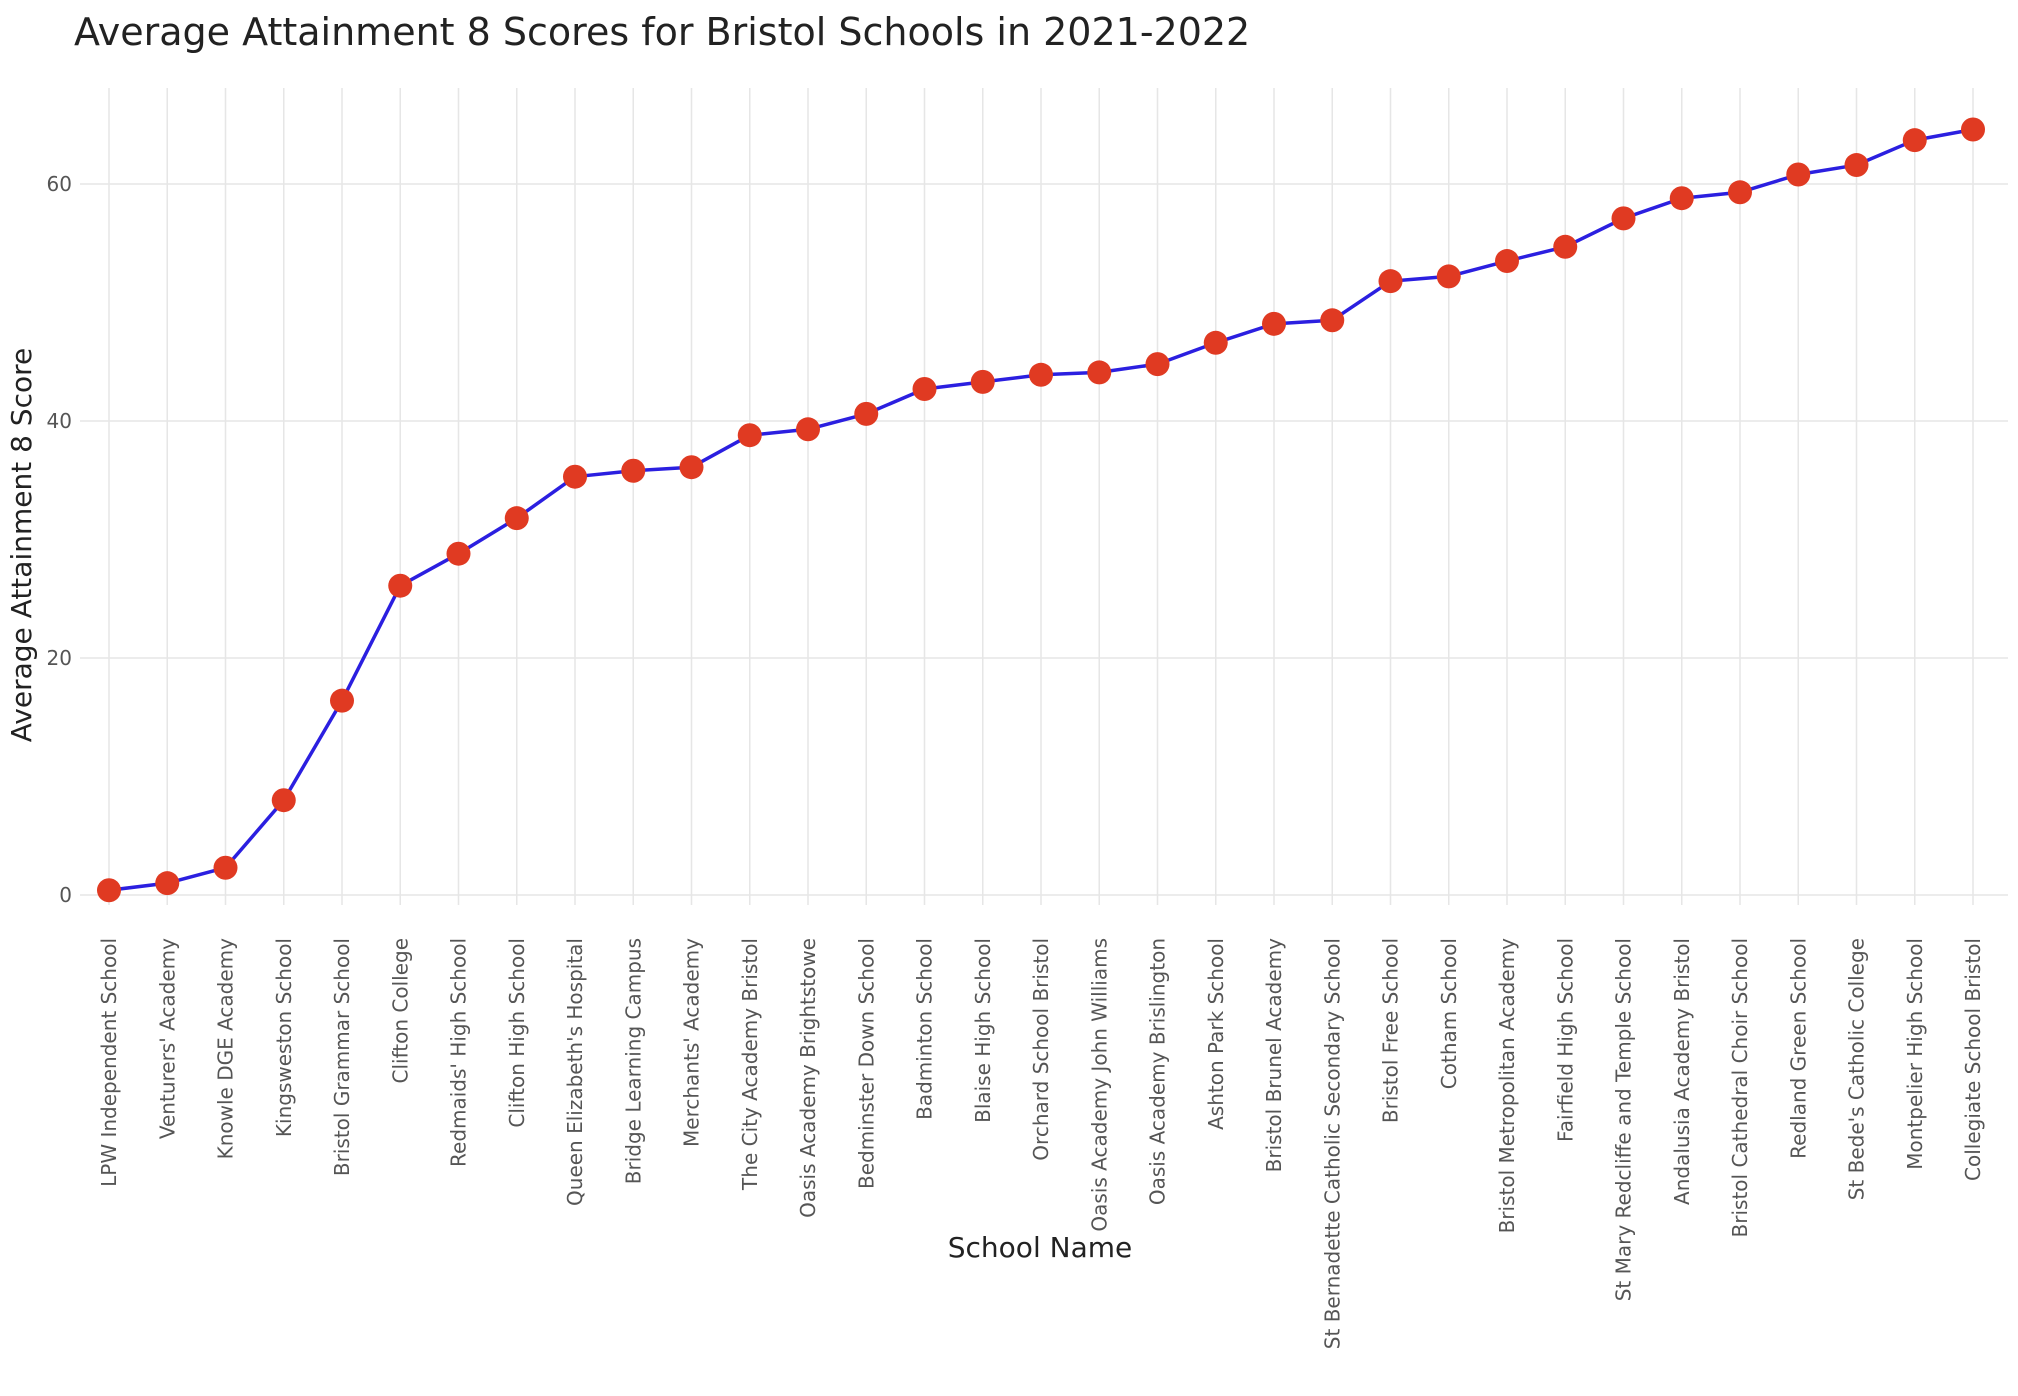  What do you see at coordinates (400, 1011) in the screenshot?
I see `x-tick-label: Clifton College` at bounding box center [400, 1011].